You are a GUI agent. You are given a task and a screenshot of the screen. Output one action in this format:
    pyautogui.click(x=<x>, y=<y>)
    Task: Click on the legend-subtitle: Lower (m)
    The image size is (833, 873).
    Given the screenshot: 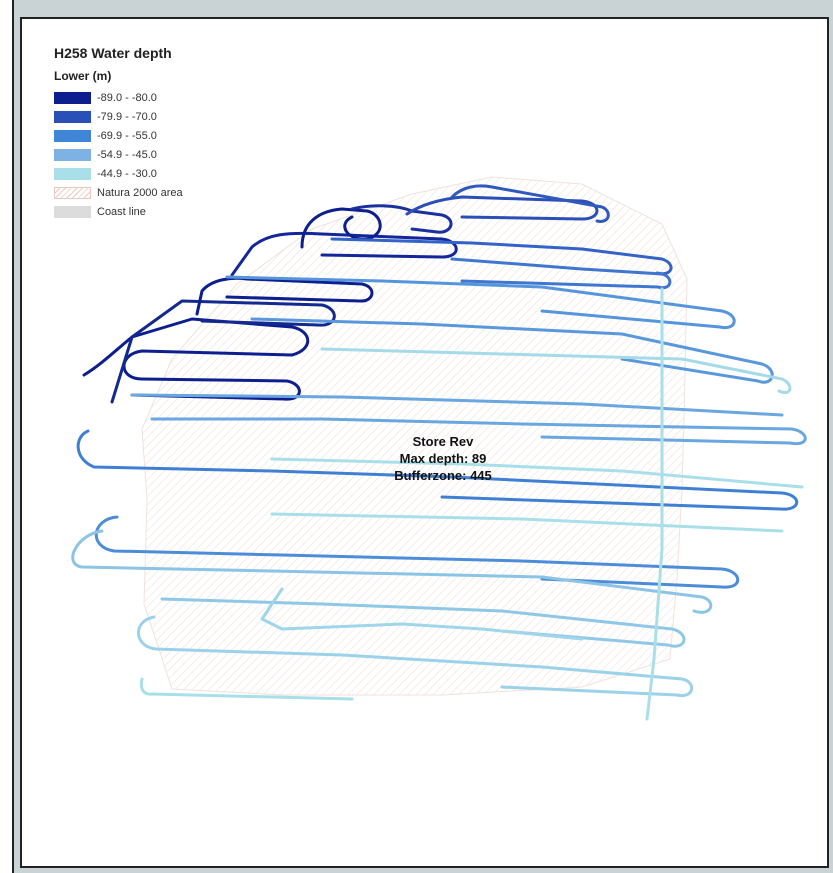 What is the action you would take?
    pyautogui.click(x=83, y=76)
    